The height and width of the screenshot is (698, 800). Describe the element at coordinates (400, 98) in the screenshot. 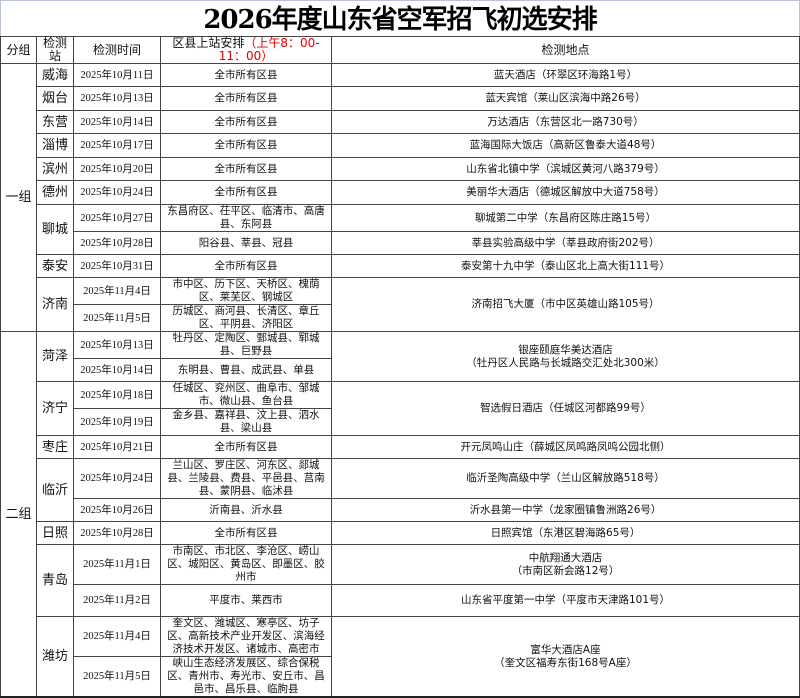

I see `table-row: 烟台 2025年10月13日 全市所有区县 蓝天宾馆（莱山区滨海中路26号）` at that location.